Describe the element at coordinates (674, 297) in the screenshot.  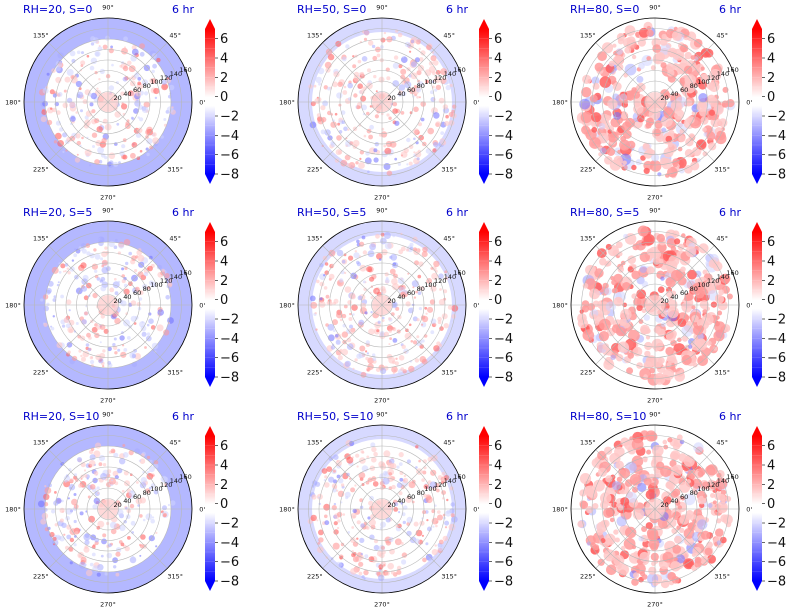
I see `radial-tick-label: 40` at that location.